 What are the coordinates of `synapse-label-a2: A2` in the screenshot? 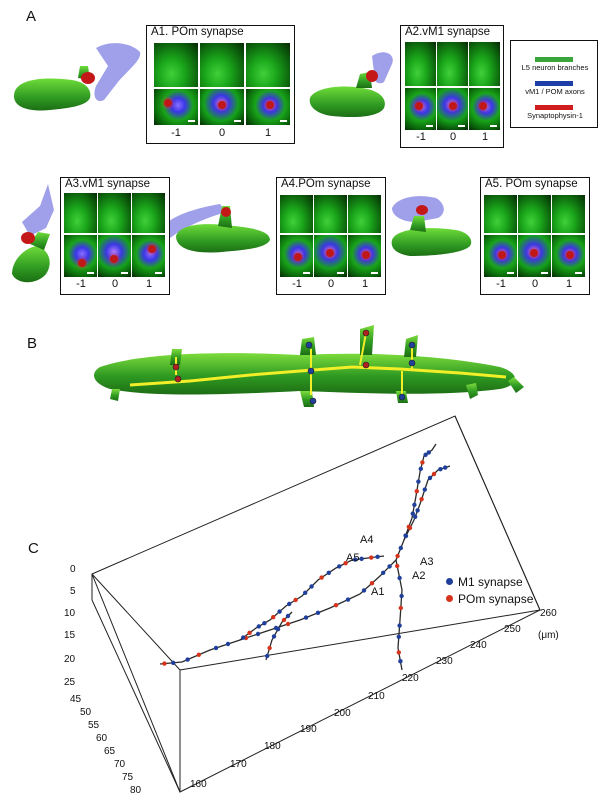 It's located at (419, 576).